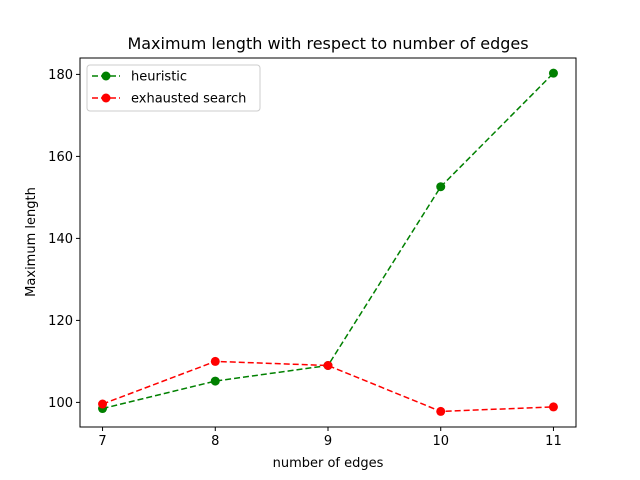 The width and height of the screenshot is (640, 480). What do you see at coordinates (60, 321) in the screenshot?
I see `y-tick-label: 120` at bounding box center [60, 321].